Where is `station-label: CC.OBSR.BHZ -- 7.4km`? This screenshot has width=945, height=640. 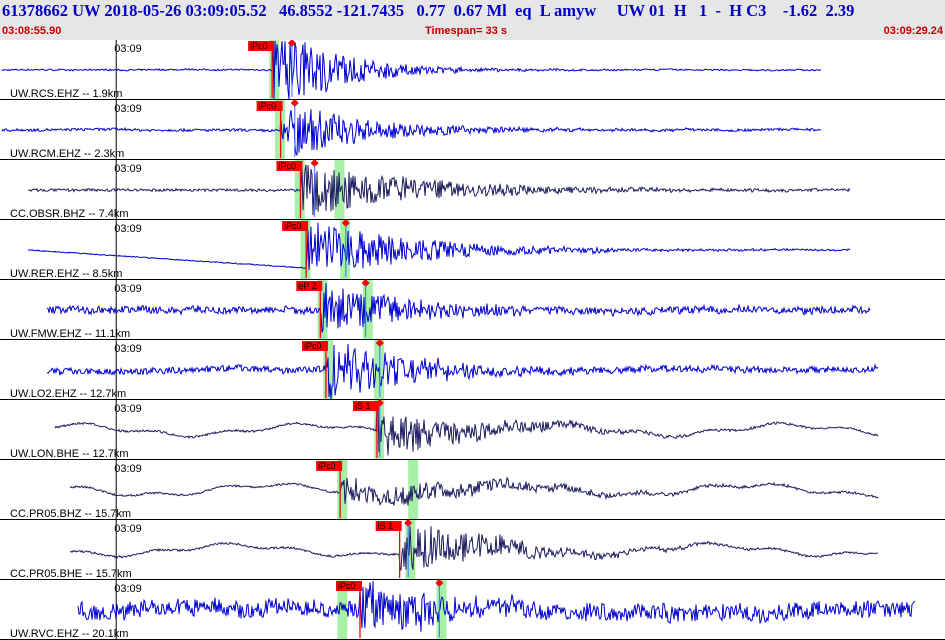 station-label: CC.OBSR.BHZ -- 7.4km is located at coordinates (69, 214).